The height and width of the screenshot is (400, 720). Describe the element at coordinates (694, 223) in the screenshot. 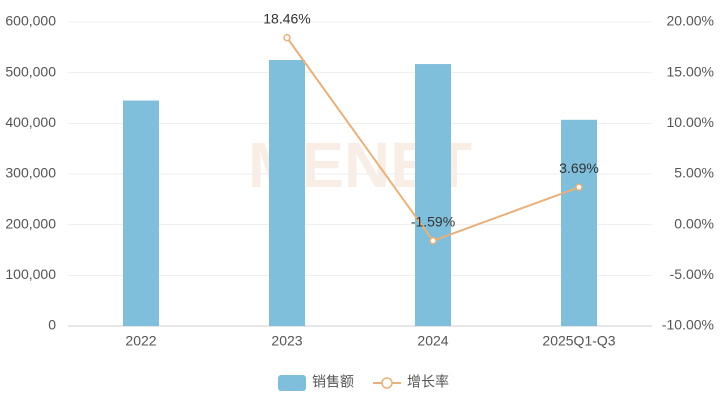

I see `y2-tick-label: 0.00%` at that location.